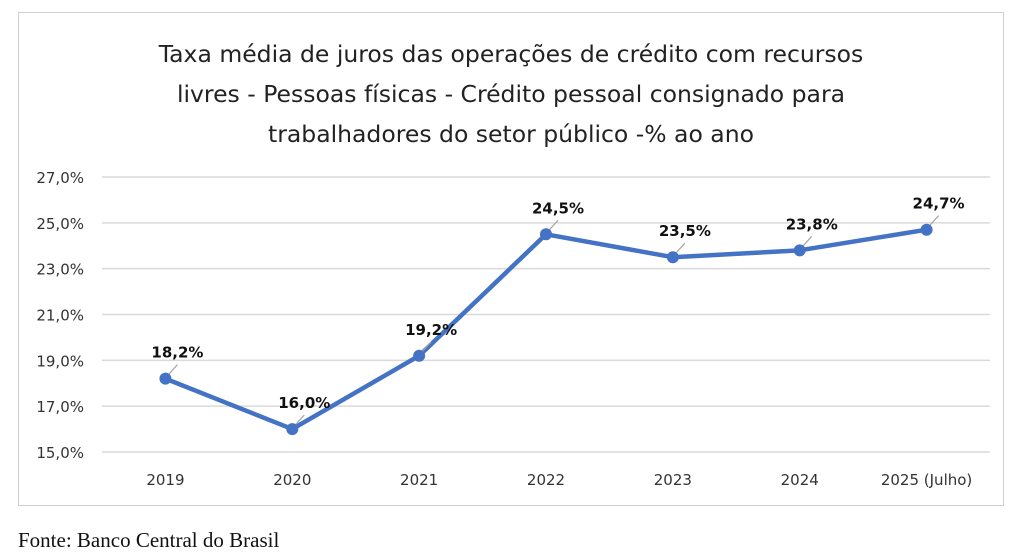  I want to click on data-label: 24,5%, so click(558, 208).